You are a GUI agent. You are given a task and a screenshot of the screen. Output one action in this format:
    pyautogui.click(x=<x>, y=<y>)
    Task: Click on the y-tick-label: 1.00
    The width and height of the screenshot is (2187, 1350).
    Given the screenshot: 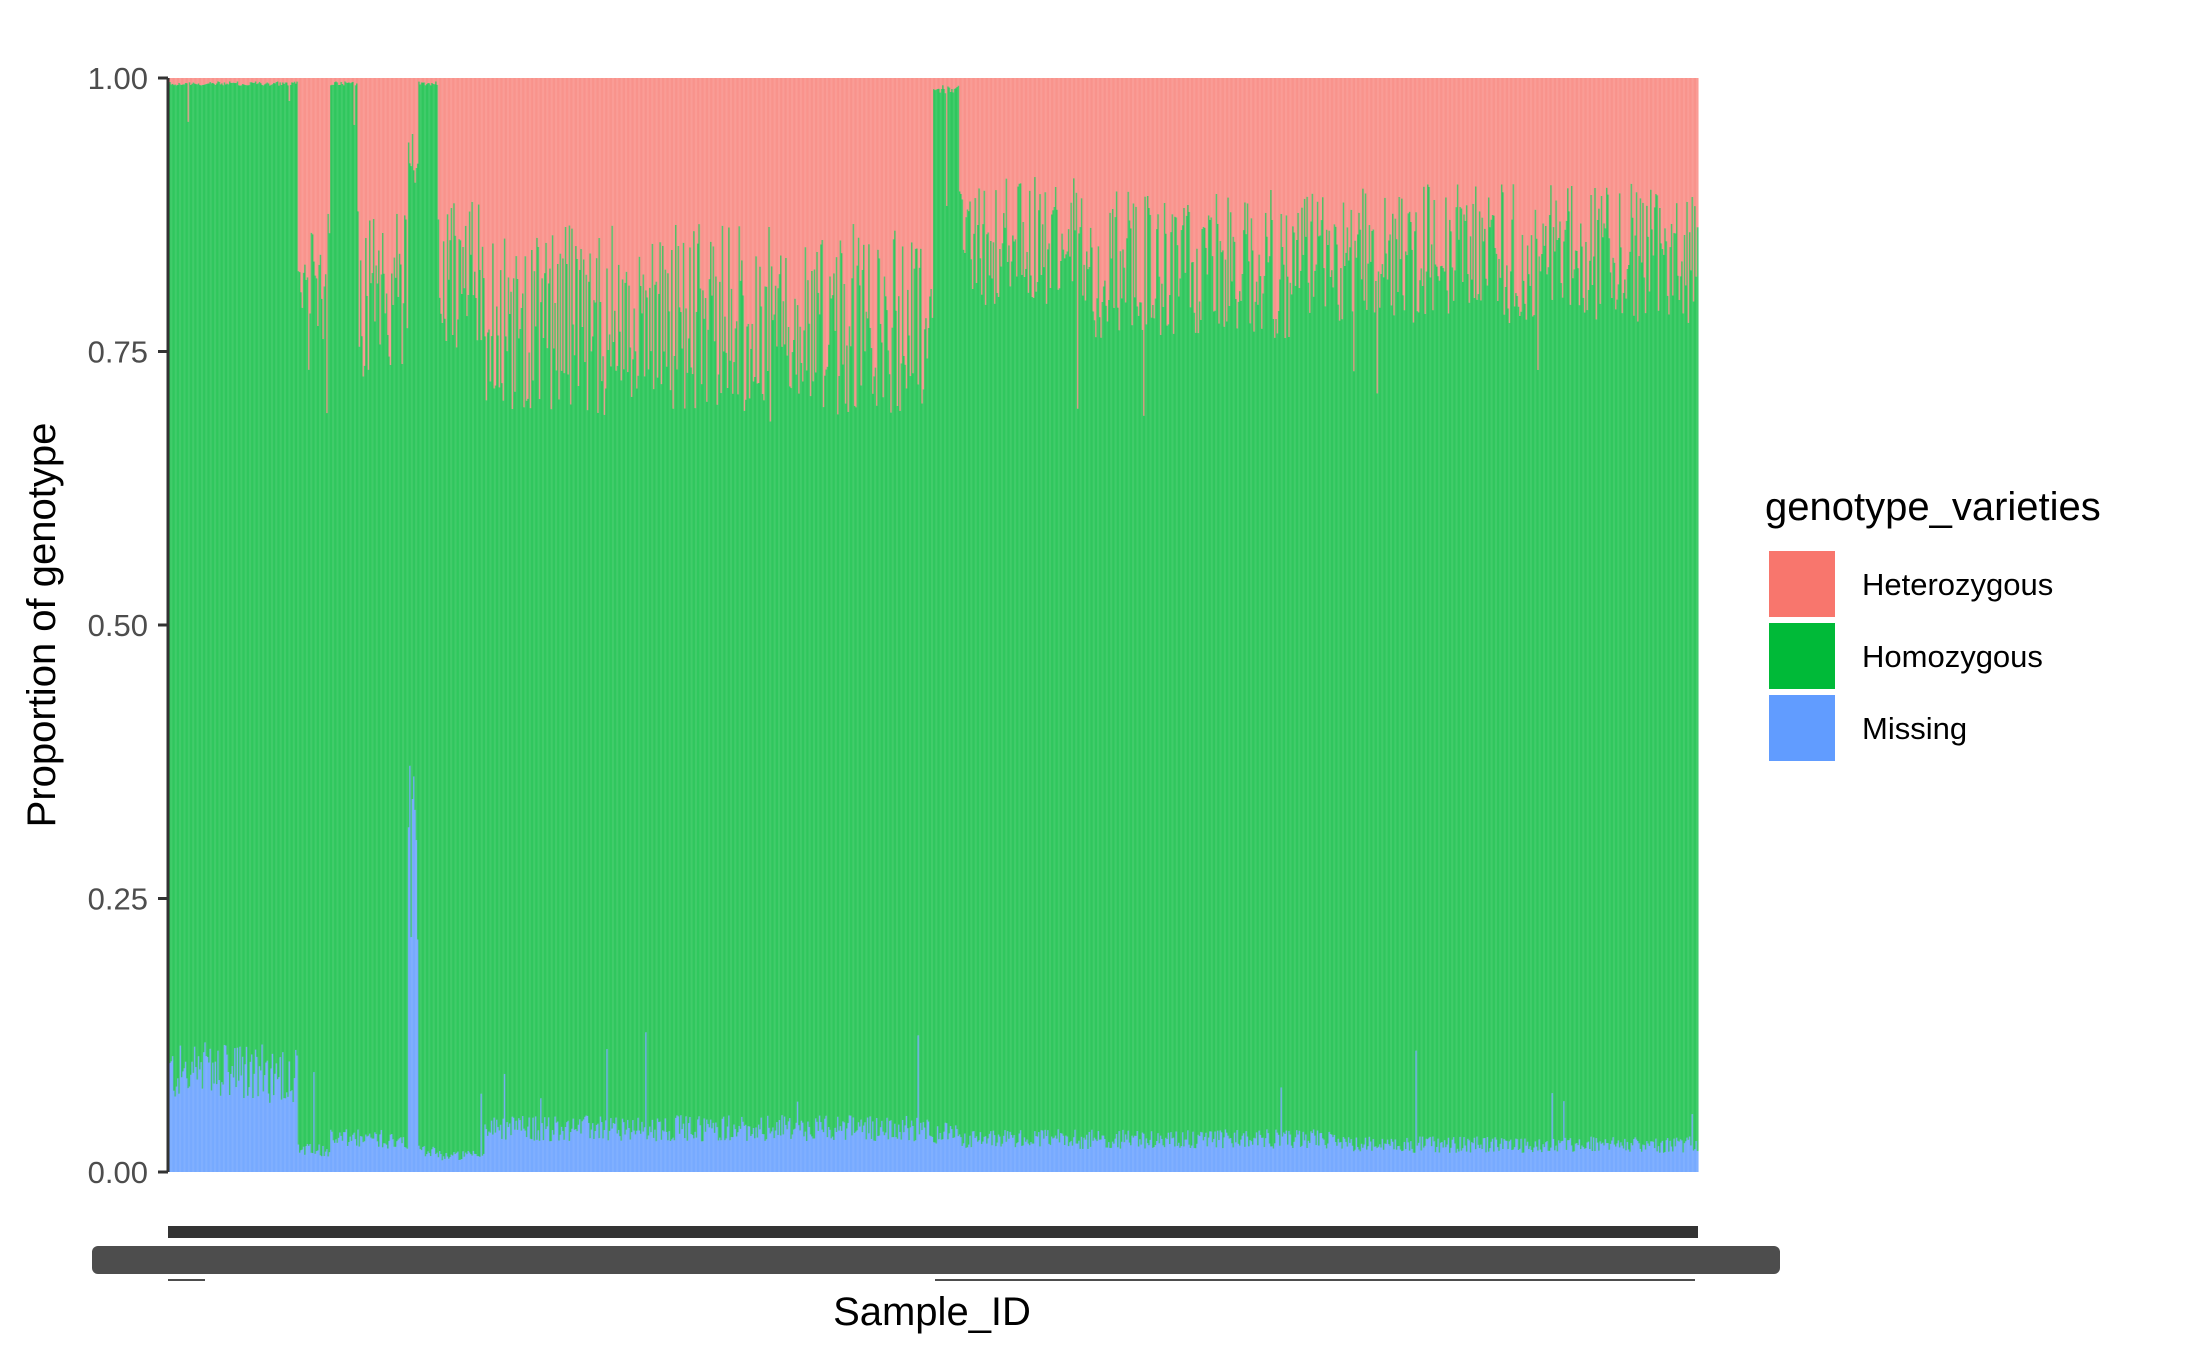 What is the action you would take?
    pyautogui.click(x=118, y=78)
    